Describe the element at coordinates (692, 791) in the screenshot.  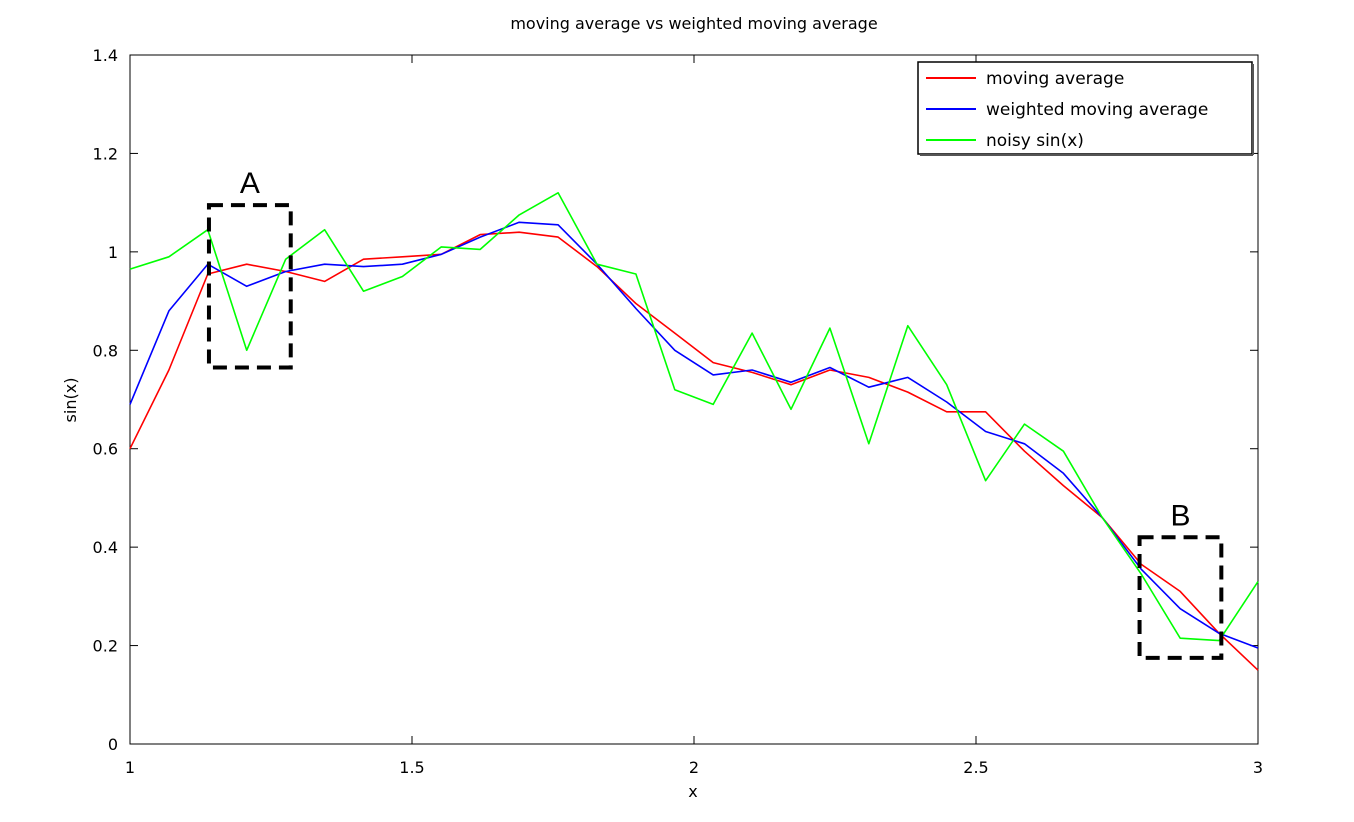
I see `x-axis-label: x` at that location.